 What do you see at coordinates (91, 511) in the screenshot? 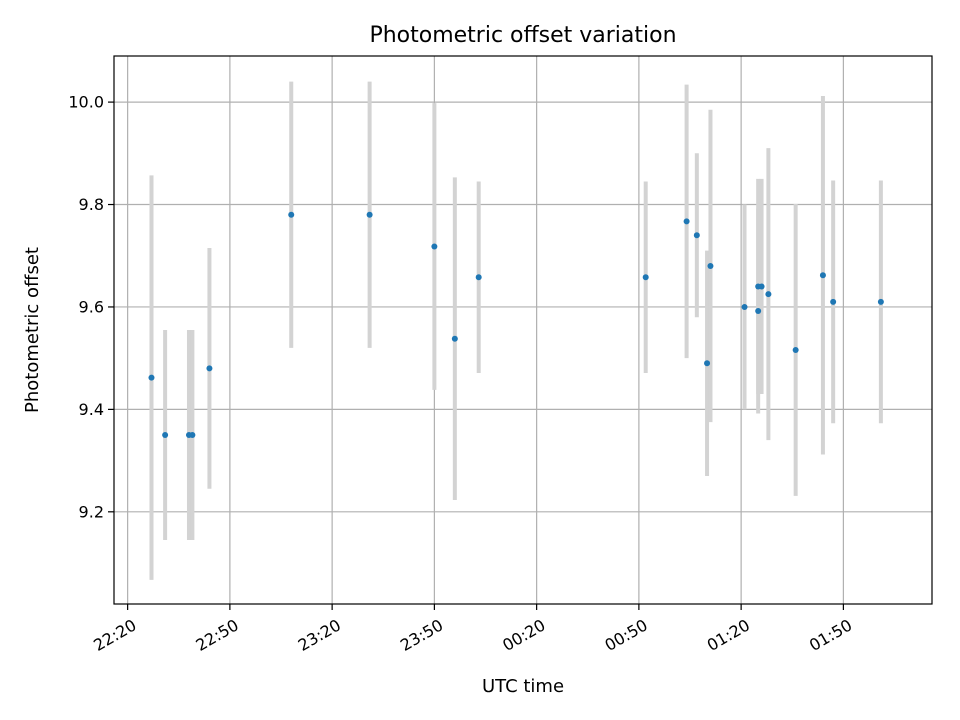
I see `y-tick-label: 9.2` at bounding box center [91, 511].